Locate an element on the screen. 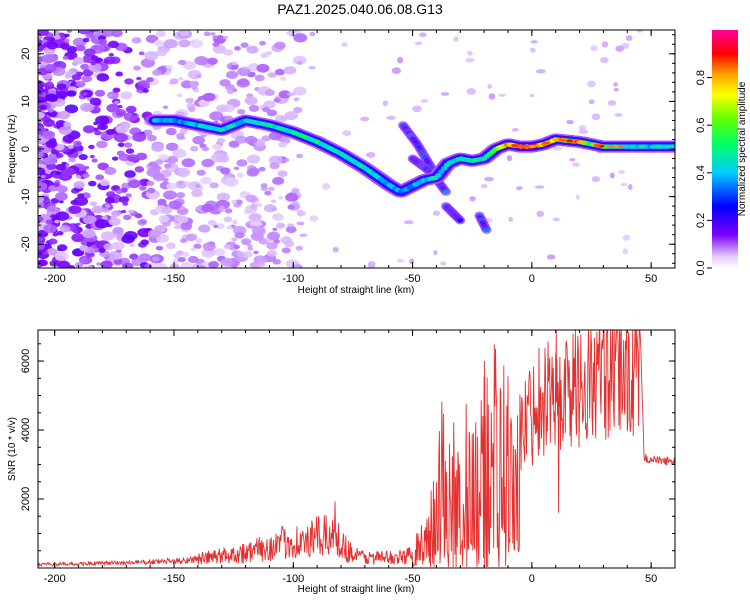 Image resolution: width=750 pixels, height=600 pixels. y-tick-label: -20 is located at coordinates (26, 244).